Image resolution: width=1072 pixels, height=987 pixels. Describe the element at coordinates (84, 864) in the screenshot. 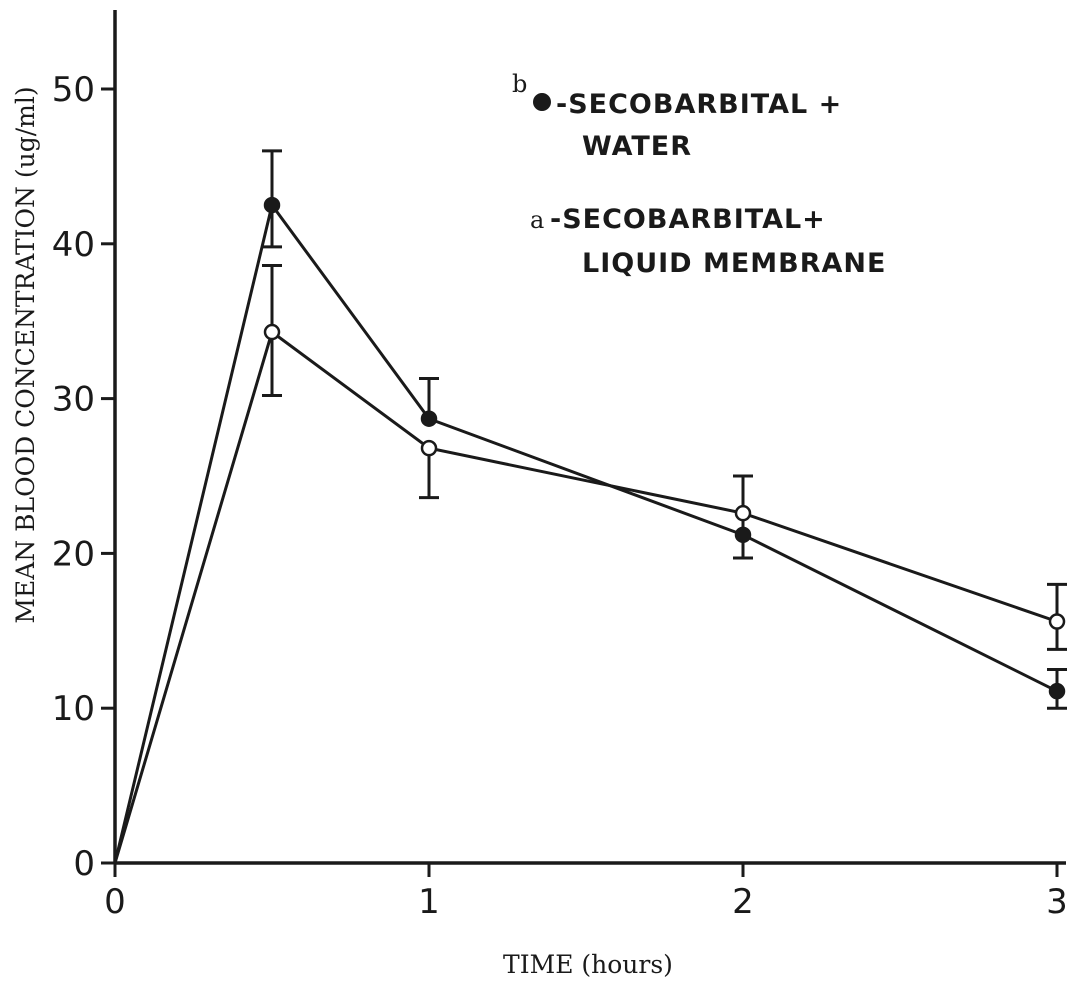

I see `y-tick-label: 0` at that location.